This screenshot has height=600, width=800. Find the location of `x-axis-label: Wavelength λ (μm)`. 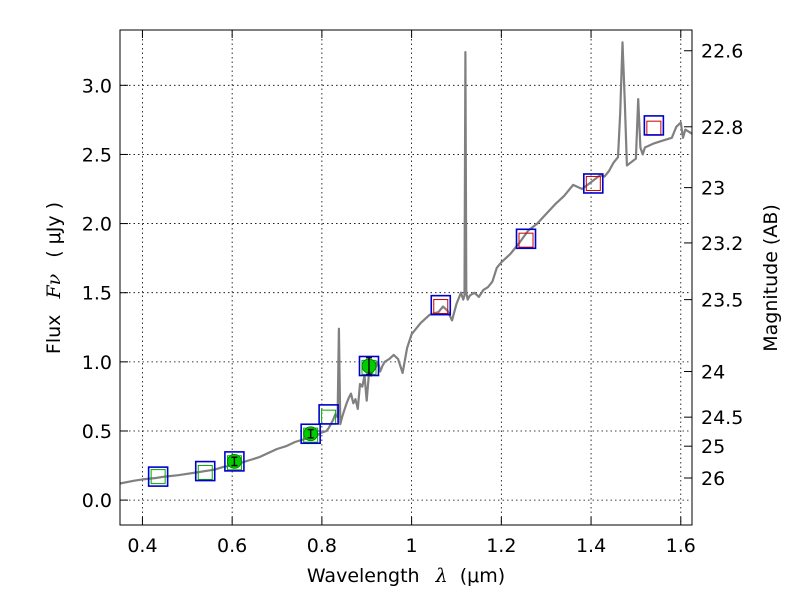

x-axis-label: Wavelength λ (μm) is located at coordinates (406, 576).